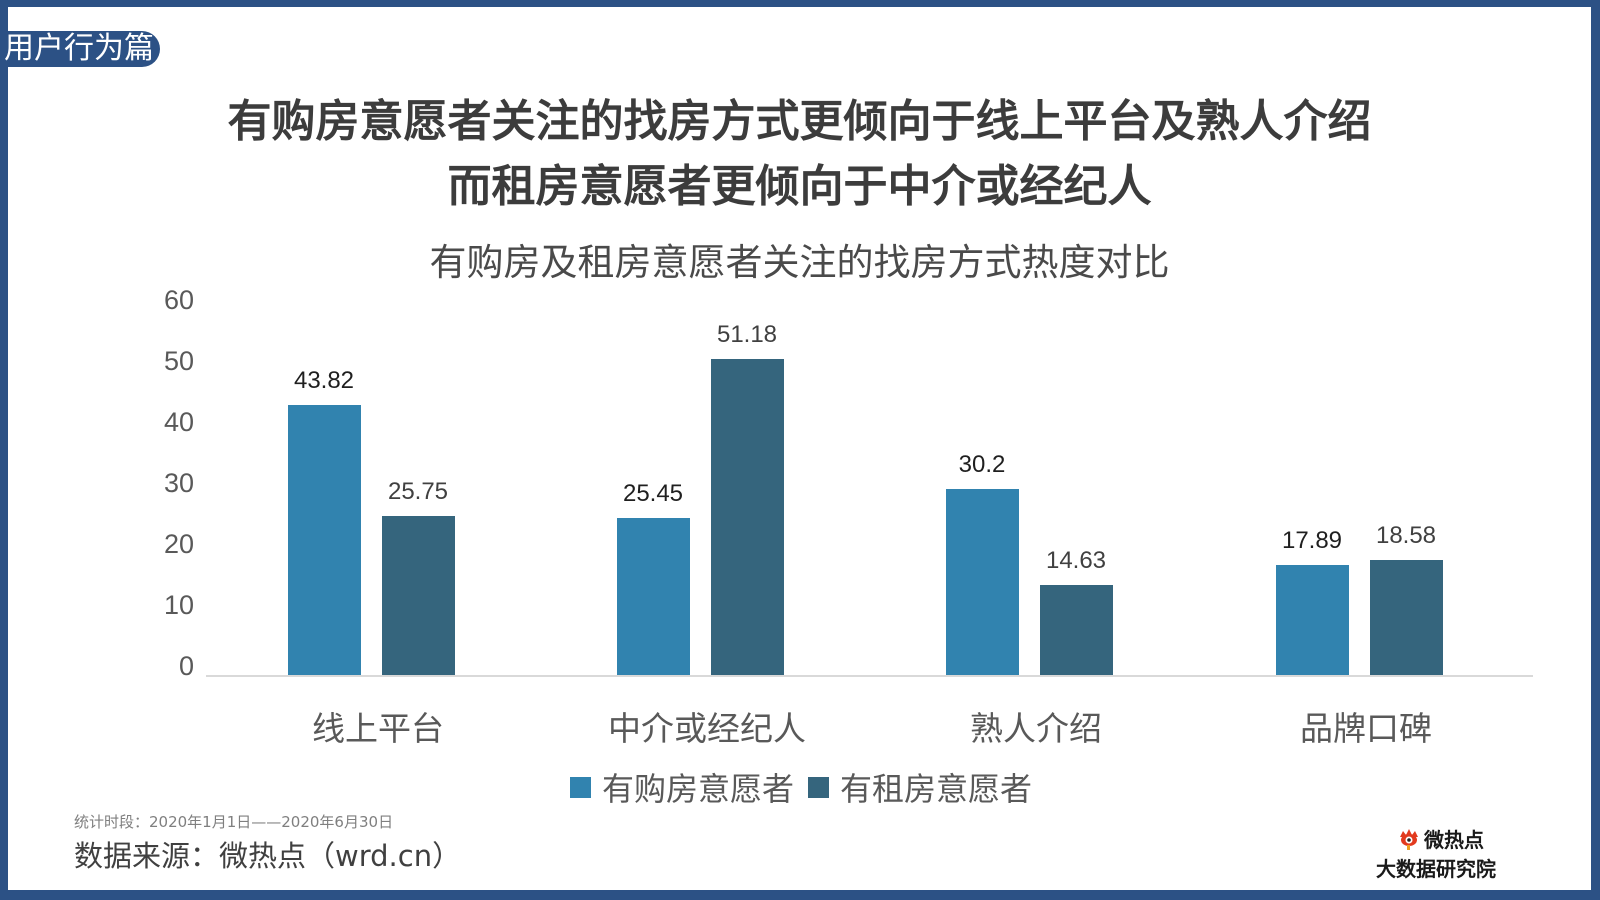 The width and height of the screenshot is (1600, 900). What do you see at coordinates (1436, 869) in the screenshot?
I see `logo-line-2: 大数据研究院` at bounding box center [1436, 869].